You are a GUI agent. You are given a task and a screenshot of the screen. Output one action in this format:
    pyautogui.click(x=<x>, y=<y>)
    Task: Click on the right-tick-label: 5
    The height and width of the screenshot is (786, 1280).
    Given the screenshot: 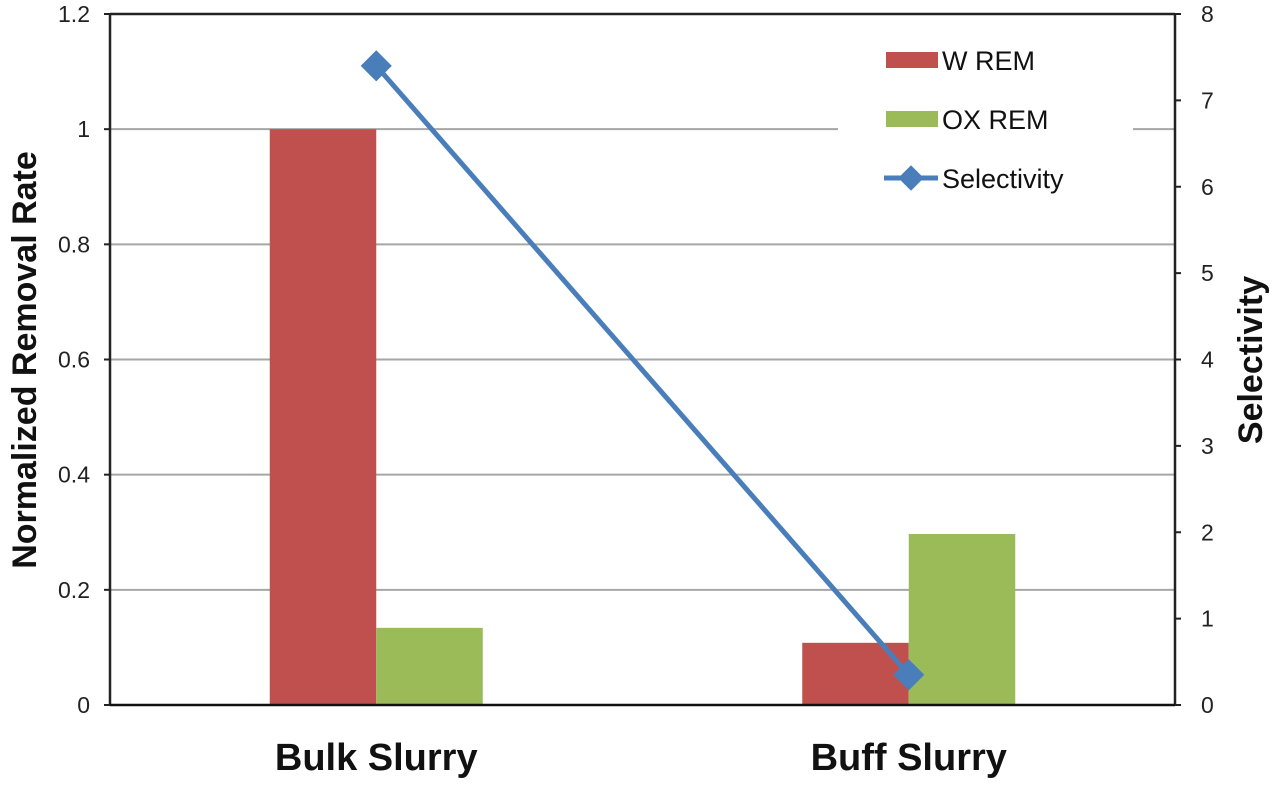 What is the action you would take?
    pyautogui.click(x=1207, y=273)
    